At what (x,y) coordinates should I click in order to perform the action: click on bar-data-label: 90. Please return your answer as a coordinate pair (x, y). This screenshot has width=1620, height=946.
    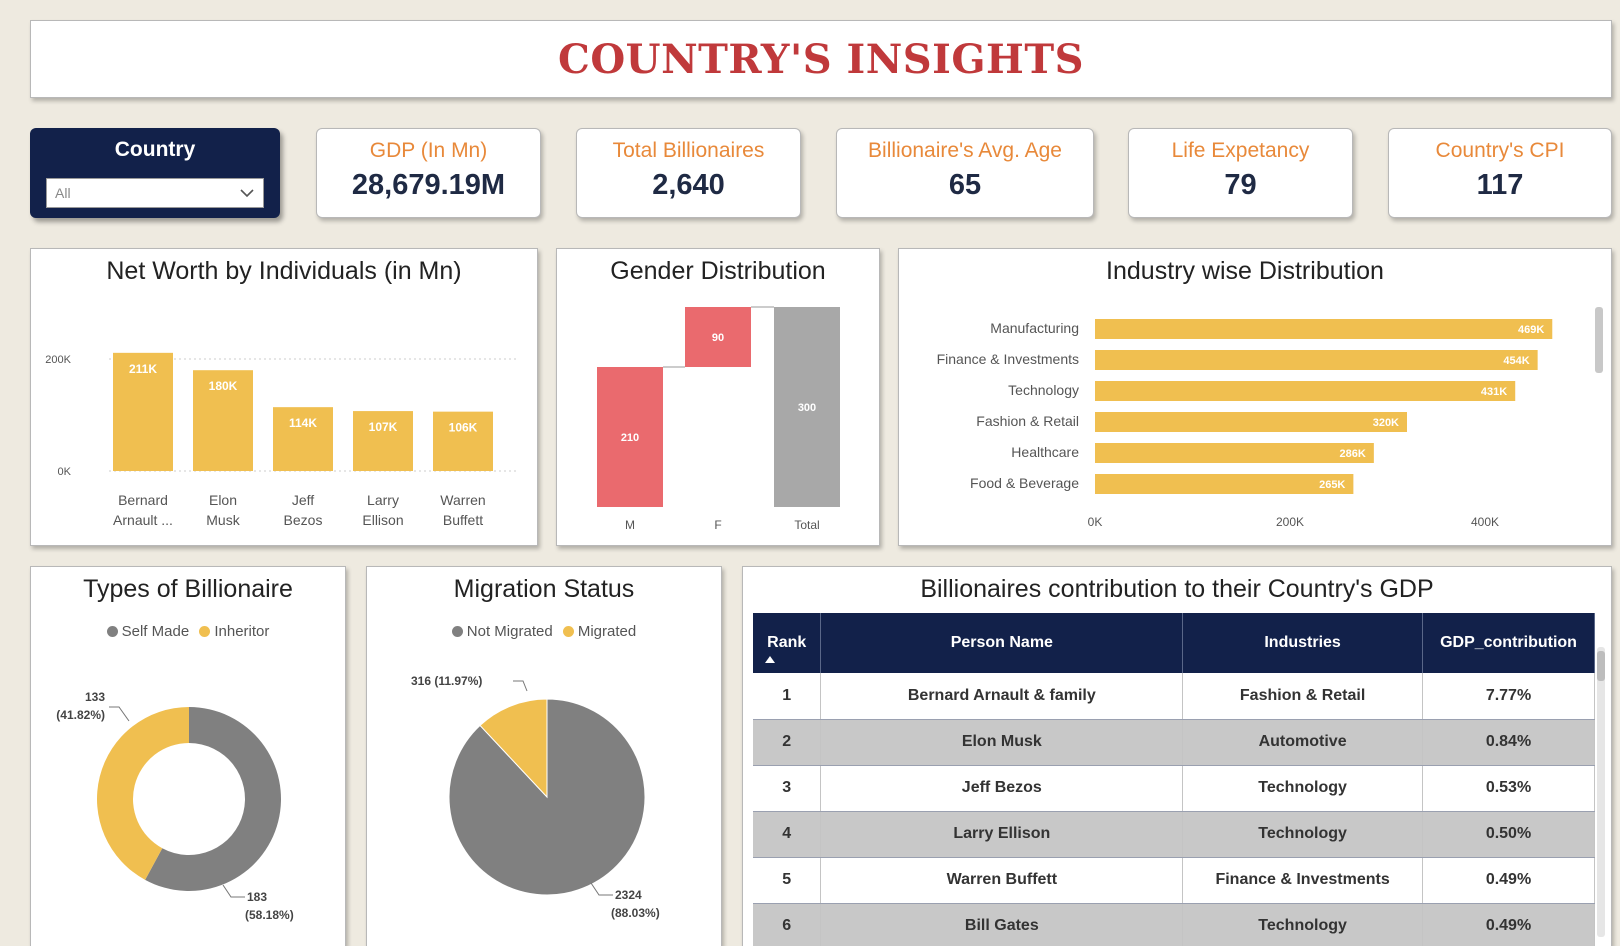
    Looking at the image, I should click on (718, 338).